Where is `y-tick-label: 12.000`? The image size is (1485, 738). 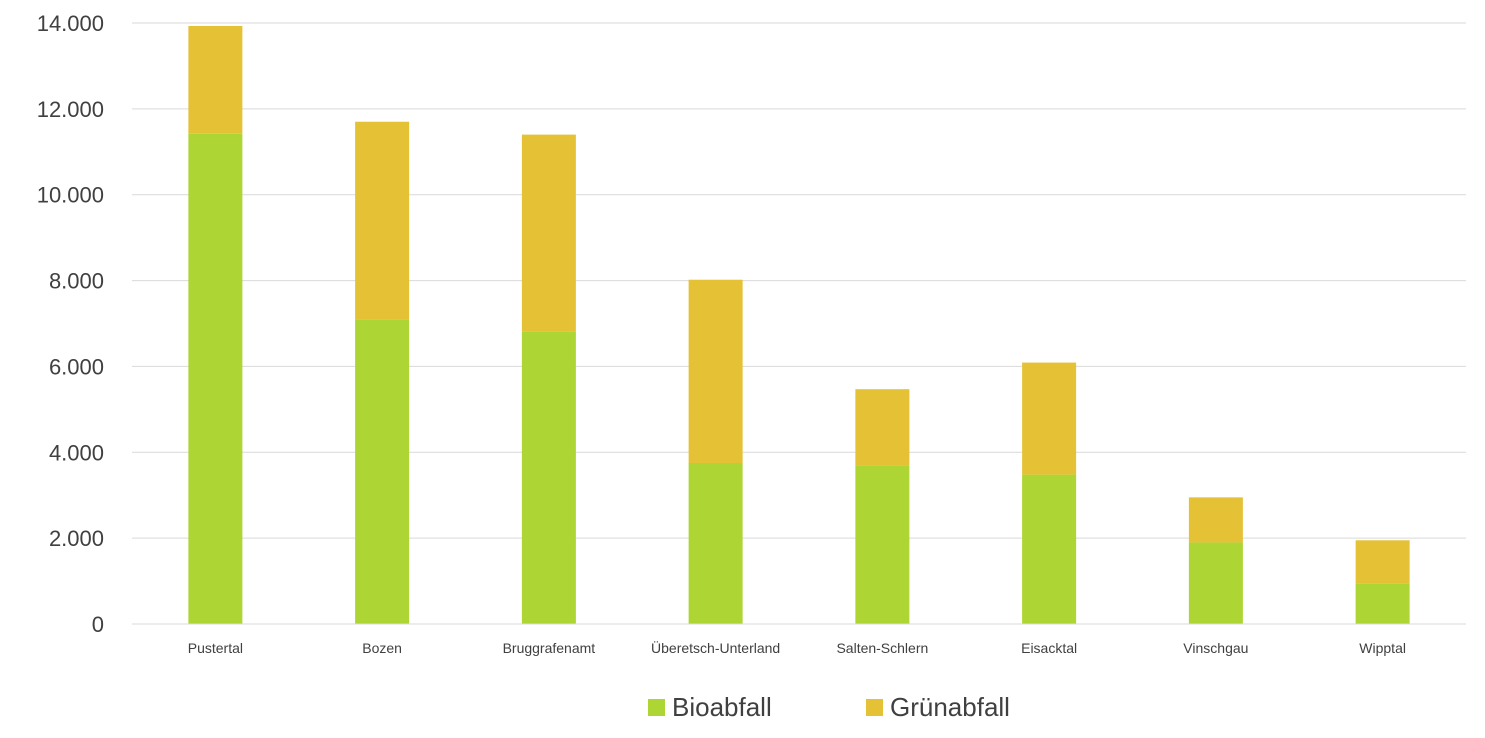
y-tick-label: 12.000 is located at coordinates (70, 109).